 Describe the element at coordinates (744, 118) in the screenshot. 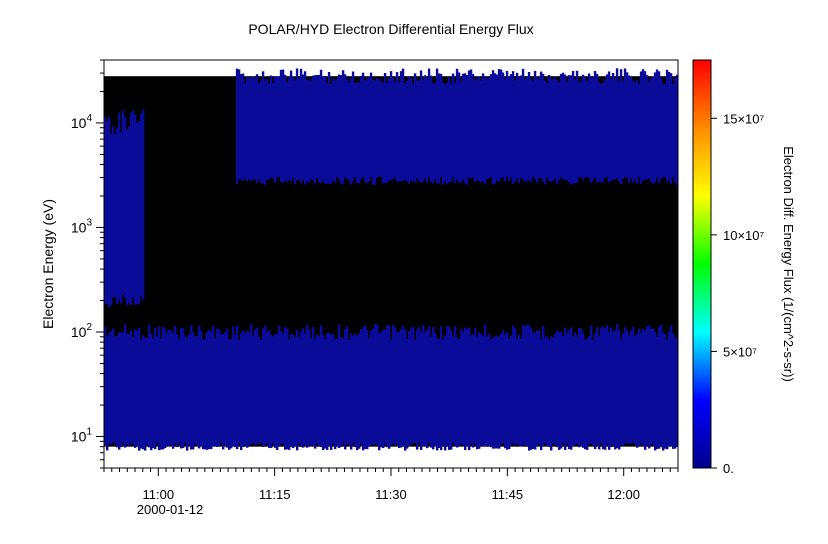

I see `colorbar-tick-label: 15×10⁷` at that location.